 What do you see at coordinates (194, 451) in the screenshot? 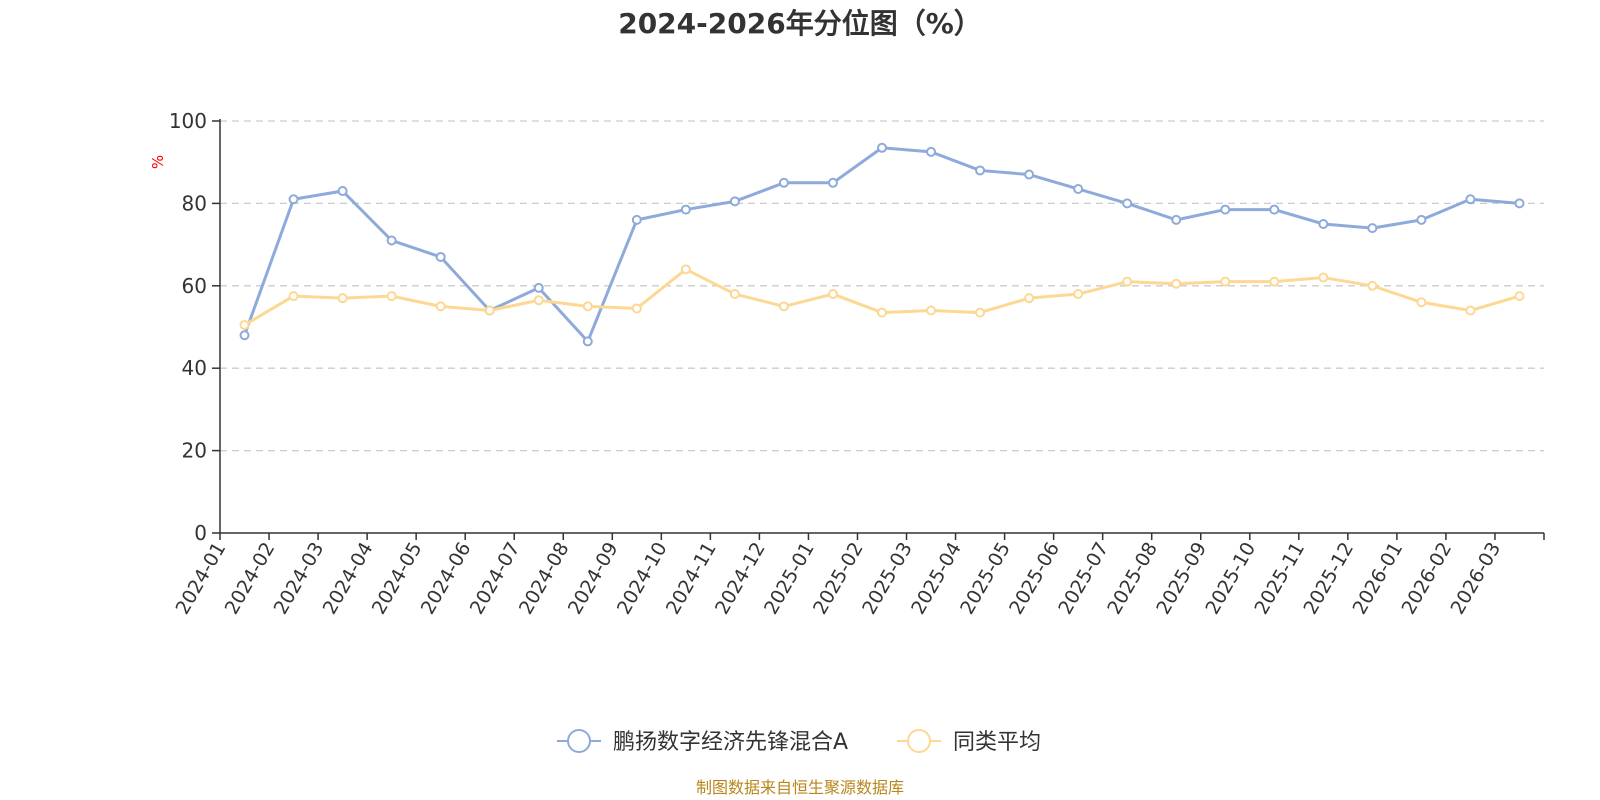
I see `y-tick-label: 20` at bounding box center [194, 451].